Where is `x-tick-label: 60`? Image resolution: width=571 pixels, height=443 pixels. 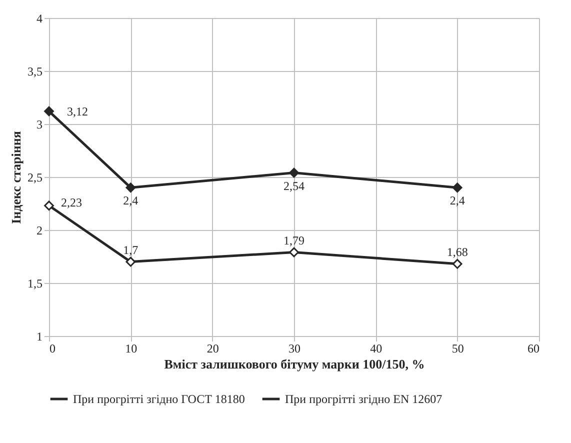 x-tick-label: 60 is located at coordinates (534, 349).